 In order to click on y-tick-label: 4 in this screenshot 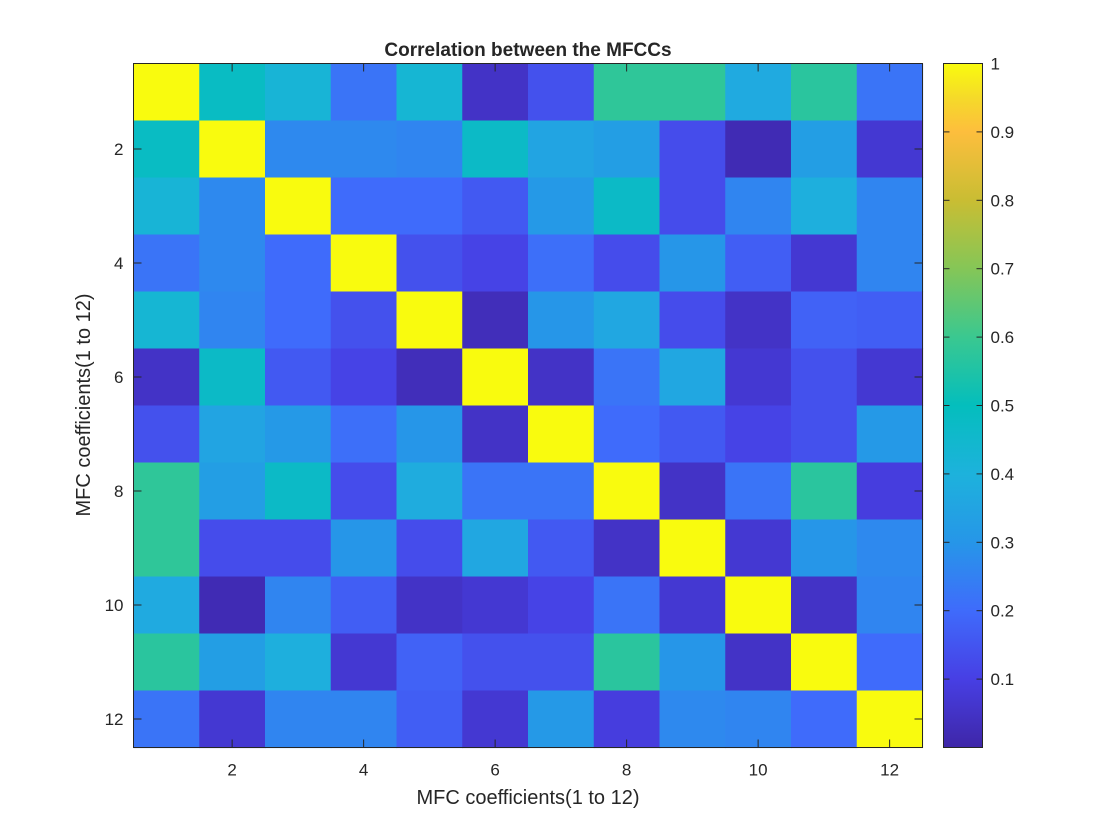, I will do `click(118, 263)`.